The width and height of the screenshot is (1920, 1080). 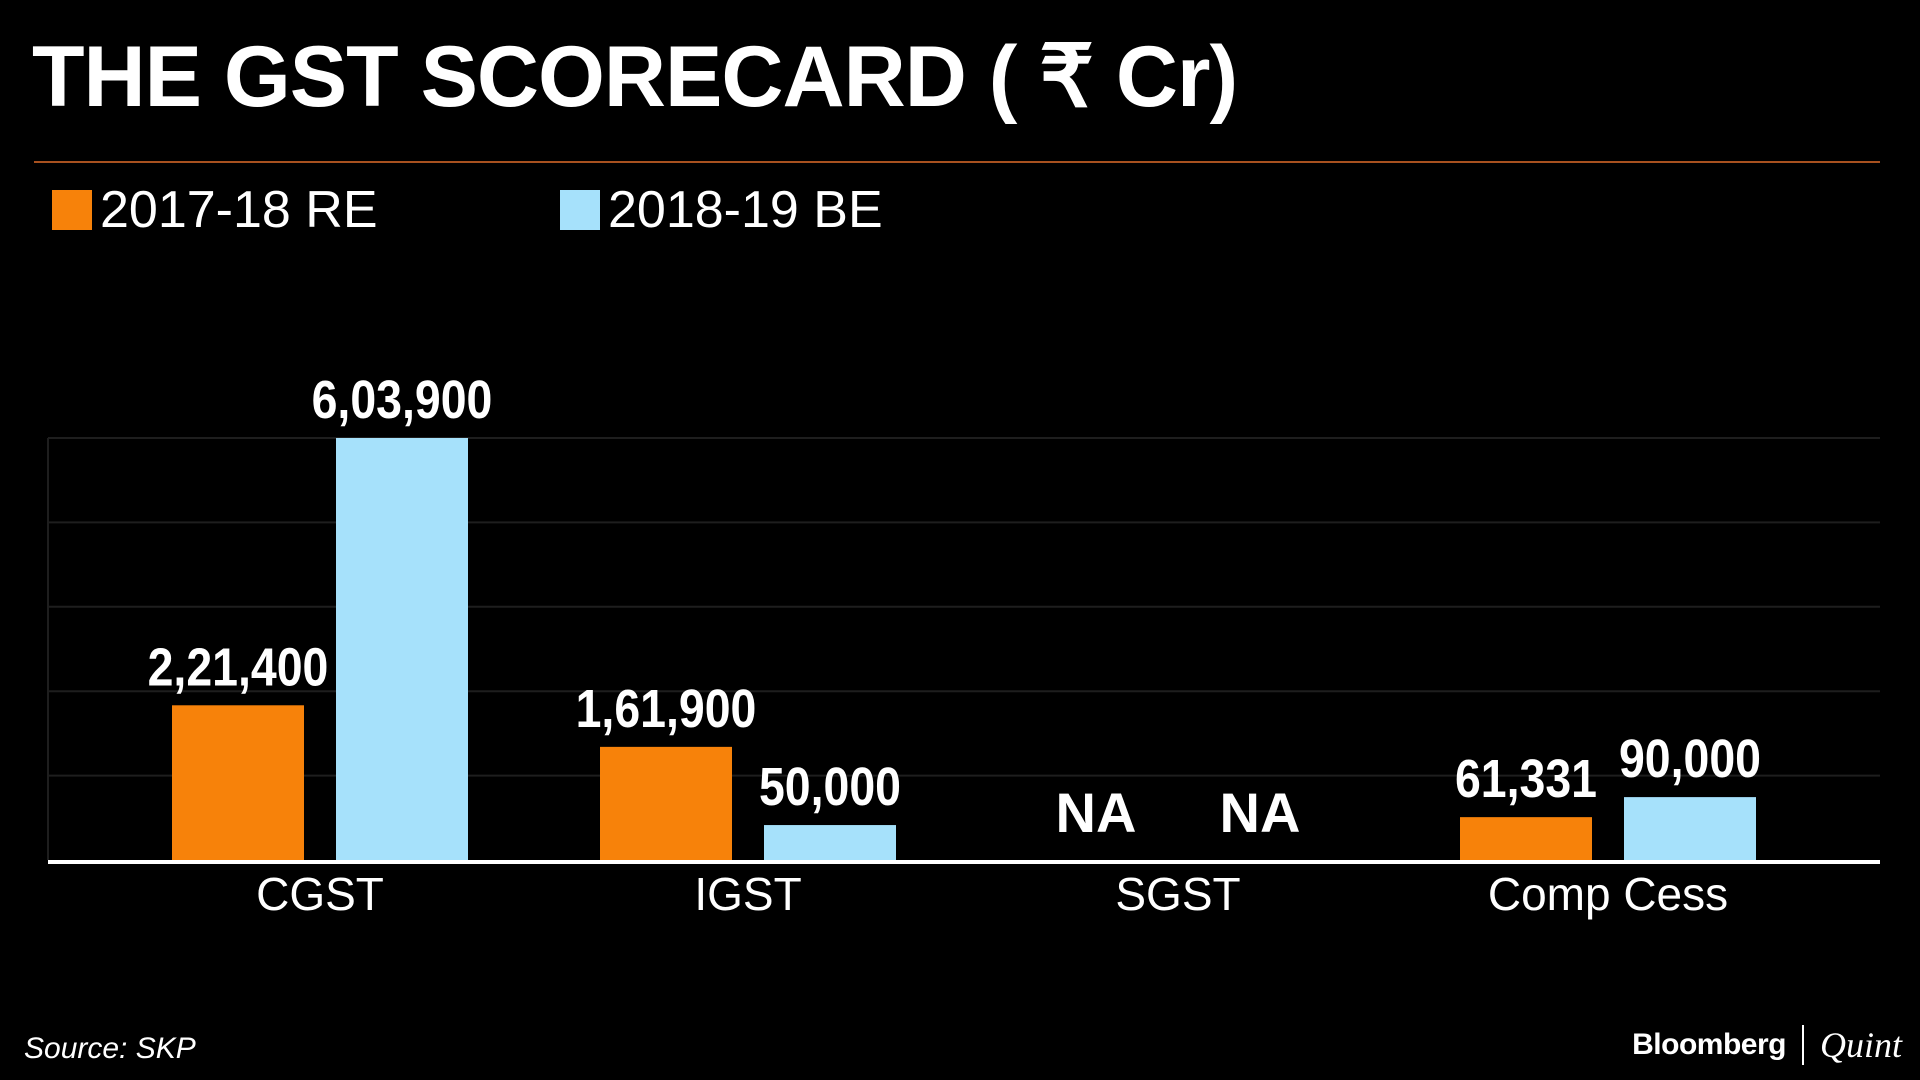 I want to click on x-tick-label: IGST, so click(x=747, y=894).